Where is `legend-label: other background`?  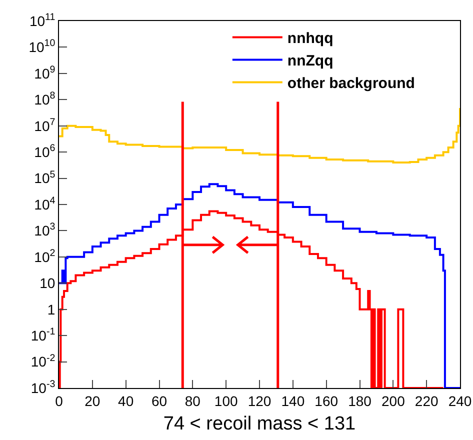 legend-label: other background is located at coordinates (351, 83).